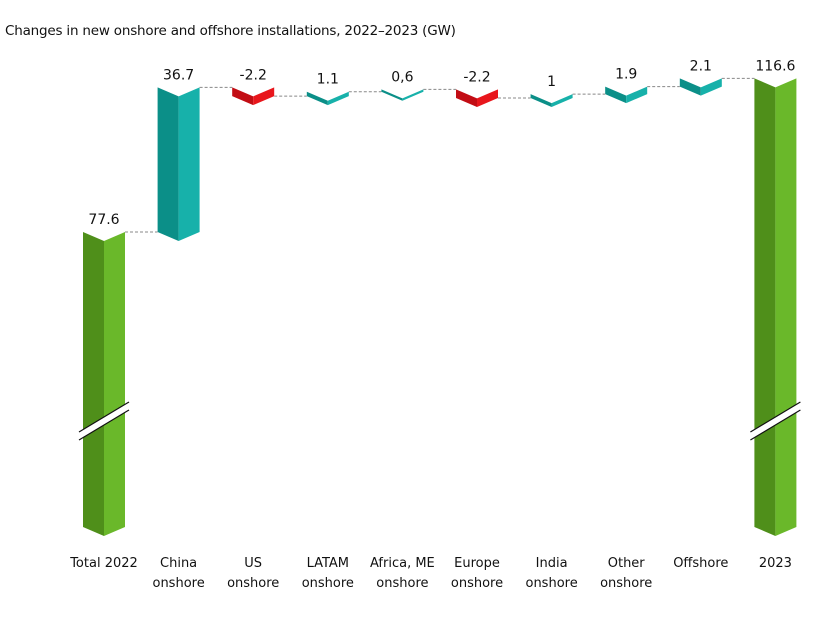 This screenshot has height=620, width=826. I want to click on x-tick-label: Offshore, so click(700, 563).